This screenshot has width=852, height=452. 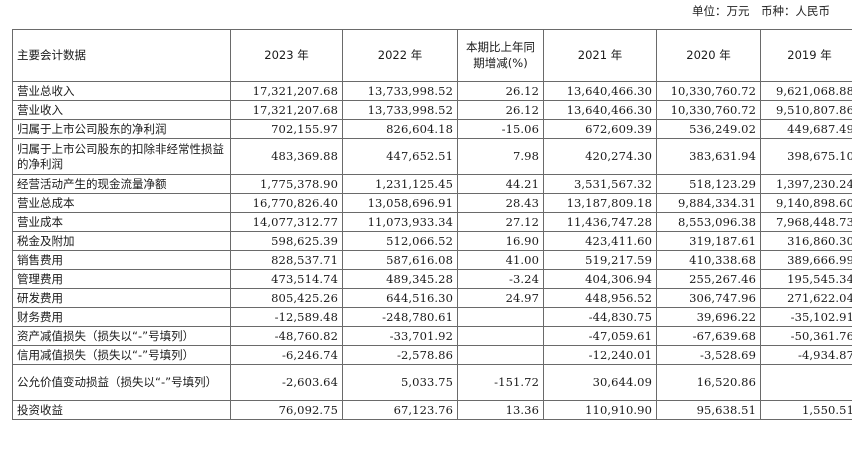 I want to click on value-cell: 448,956.52, so click(x=600, y=298).